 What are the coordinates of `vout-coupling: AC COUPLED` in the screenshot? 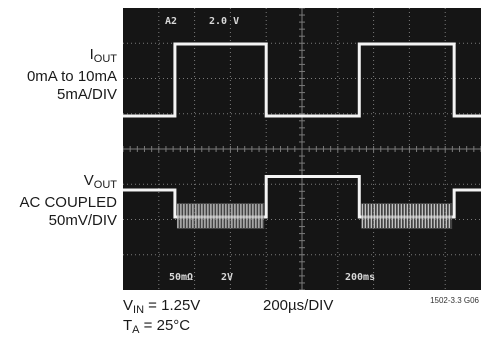 It's located at (68, 202).